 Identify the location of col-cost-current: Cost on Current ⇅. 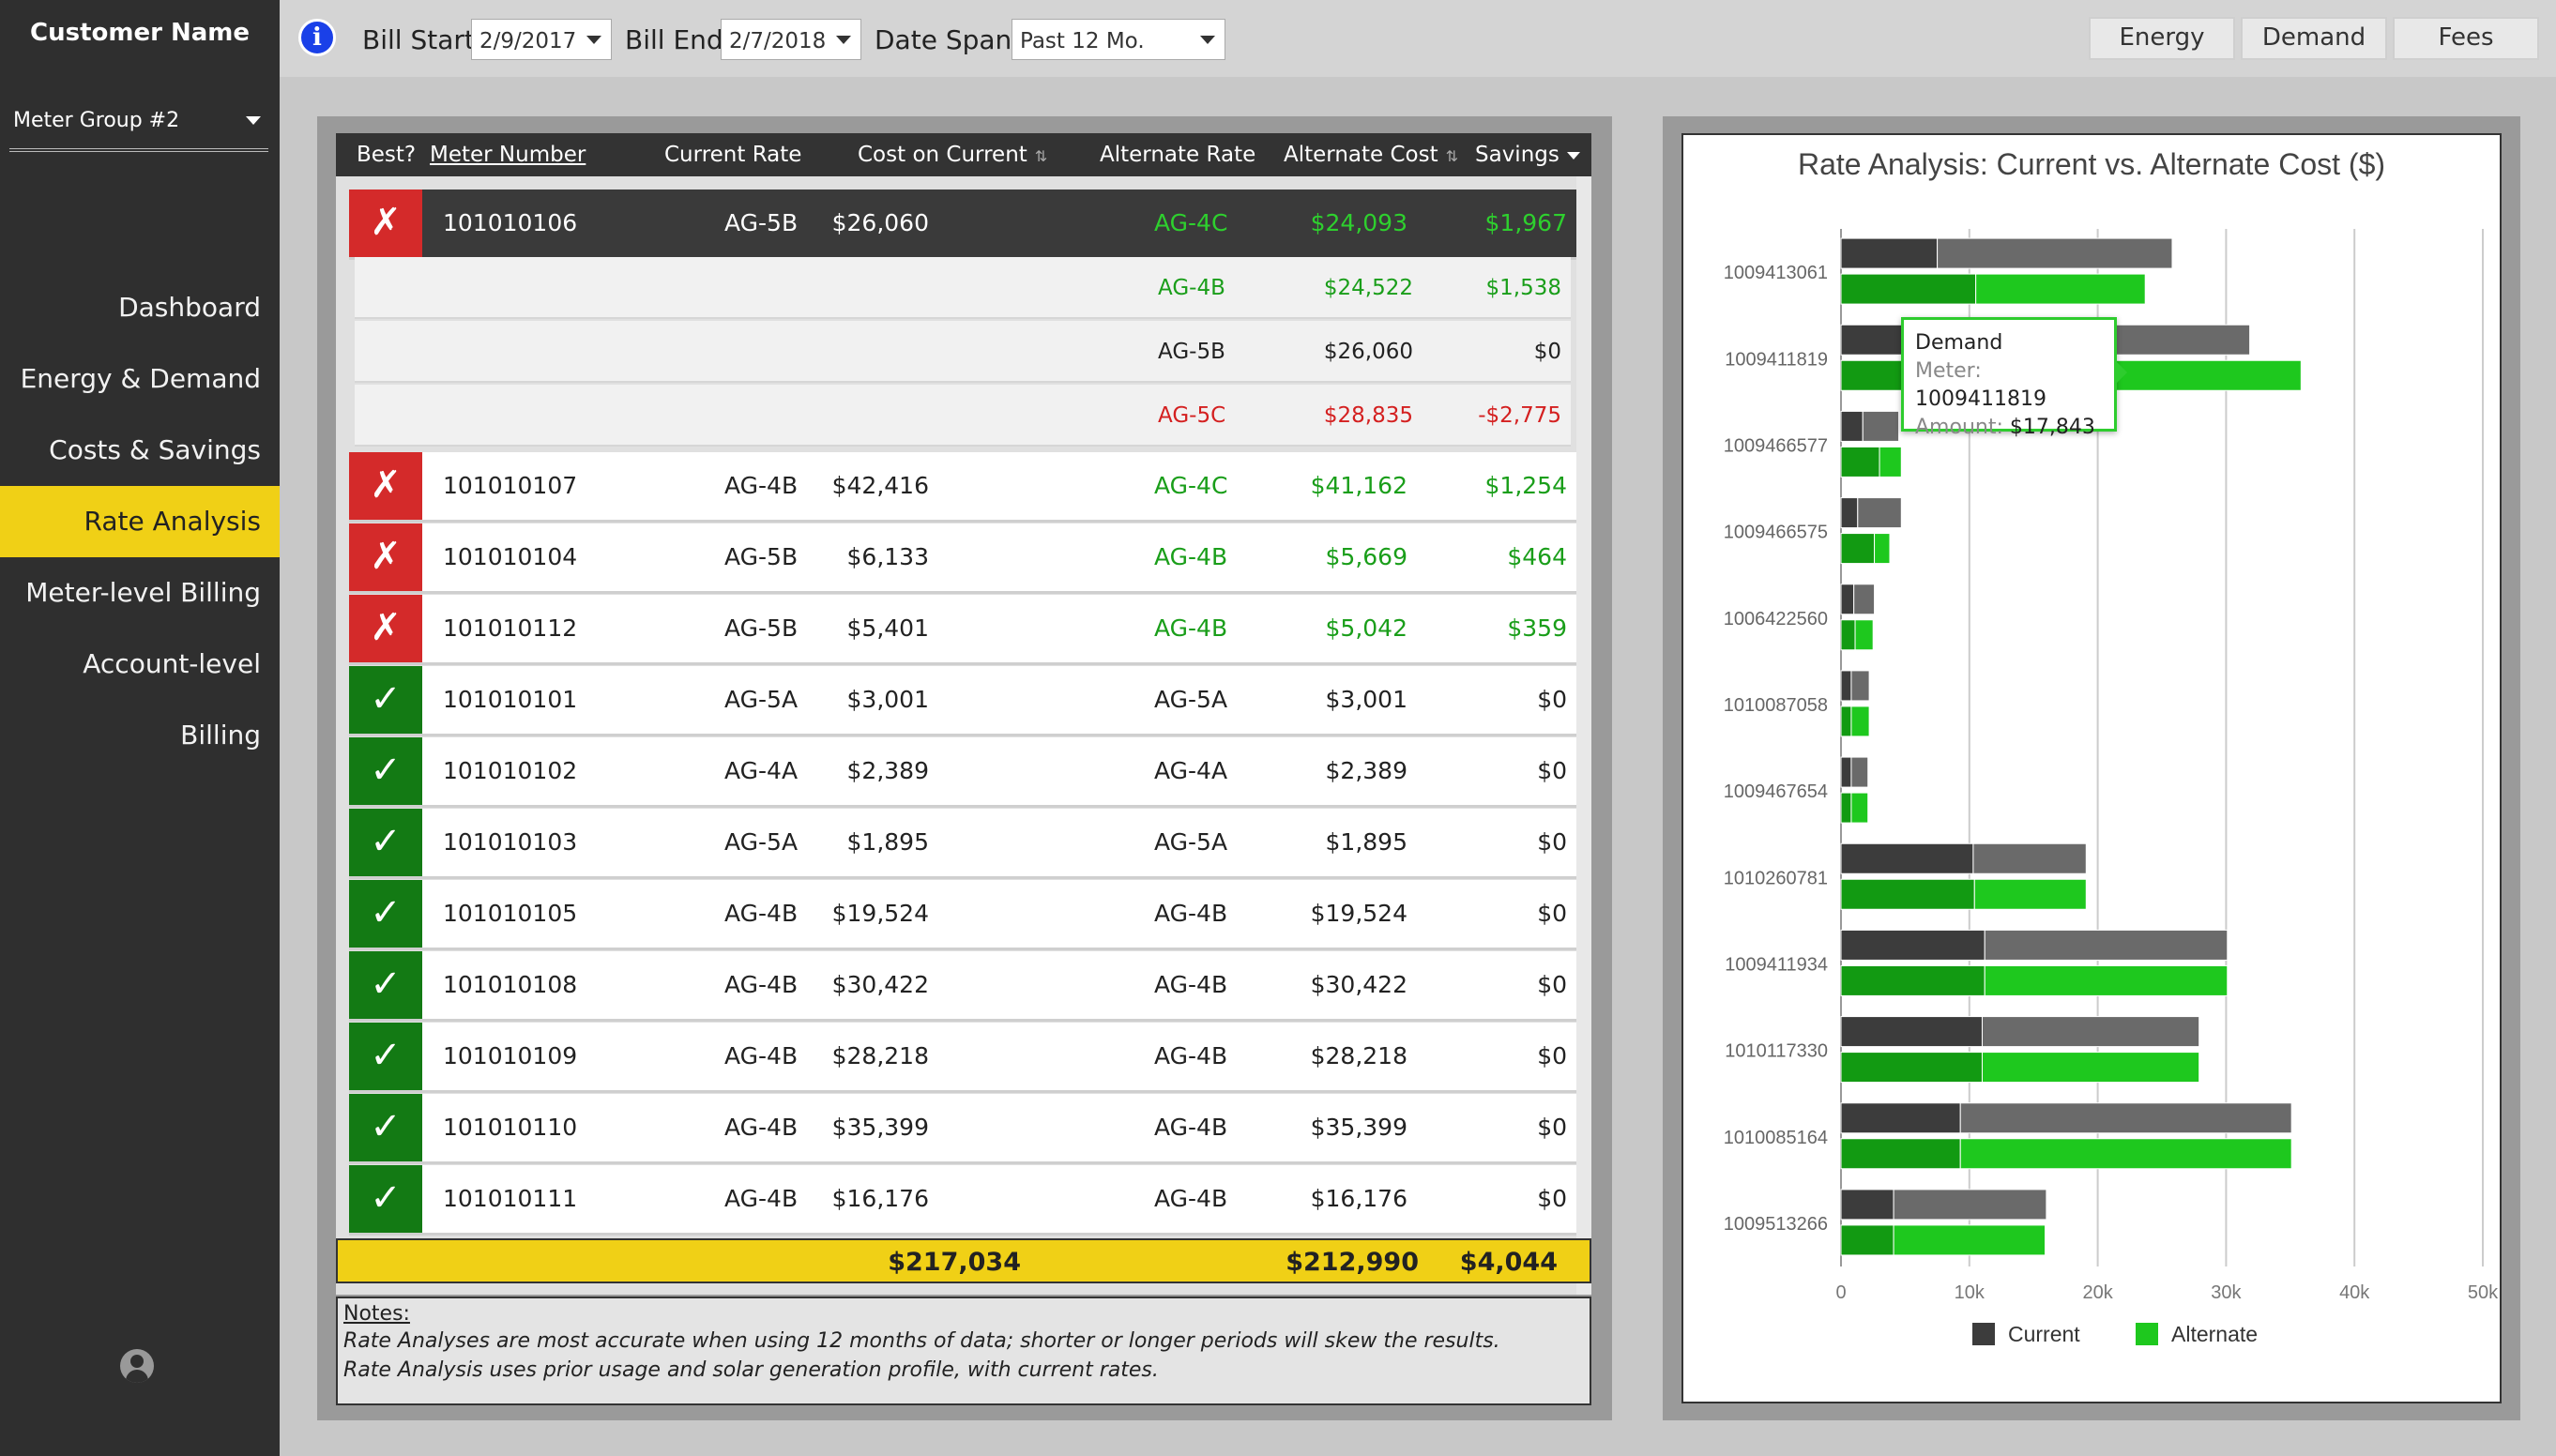
(953, 155).